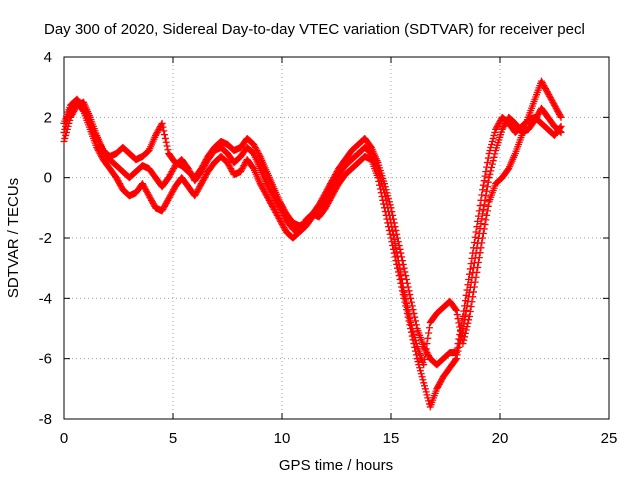  I want to click on x-tick-label: 5, so click(173, 438).